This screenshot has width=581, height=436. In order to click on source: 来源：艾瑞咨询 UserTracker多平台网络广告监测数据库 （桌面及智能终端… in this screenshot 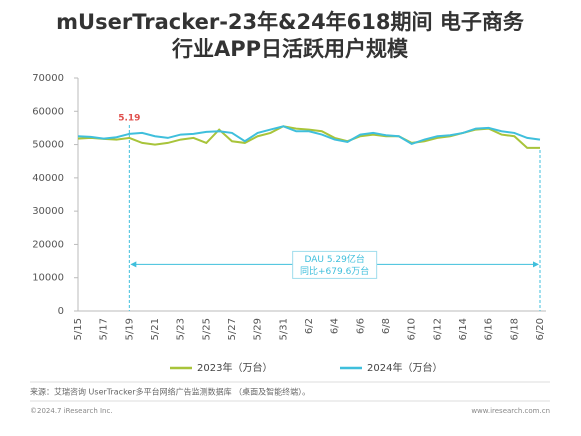, I will do `click(170, 392)`.